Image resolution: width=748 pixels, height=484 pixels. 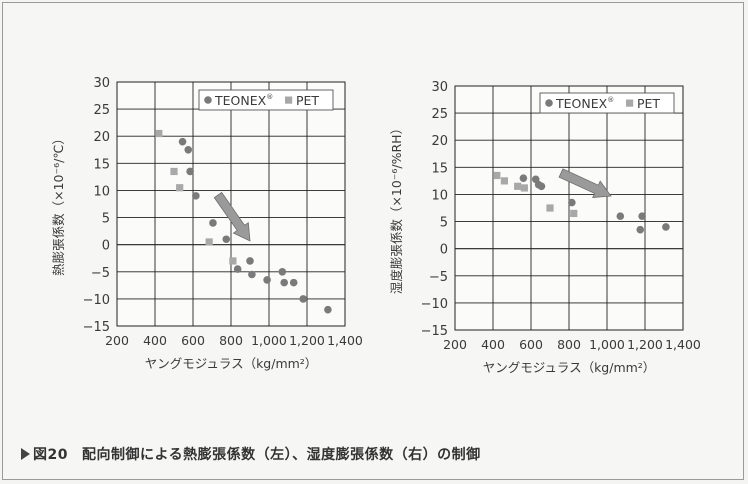 I want to click on caption-triangle-icon, so click(x=25, y=454).